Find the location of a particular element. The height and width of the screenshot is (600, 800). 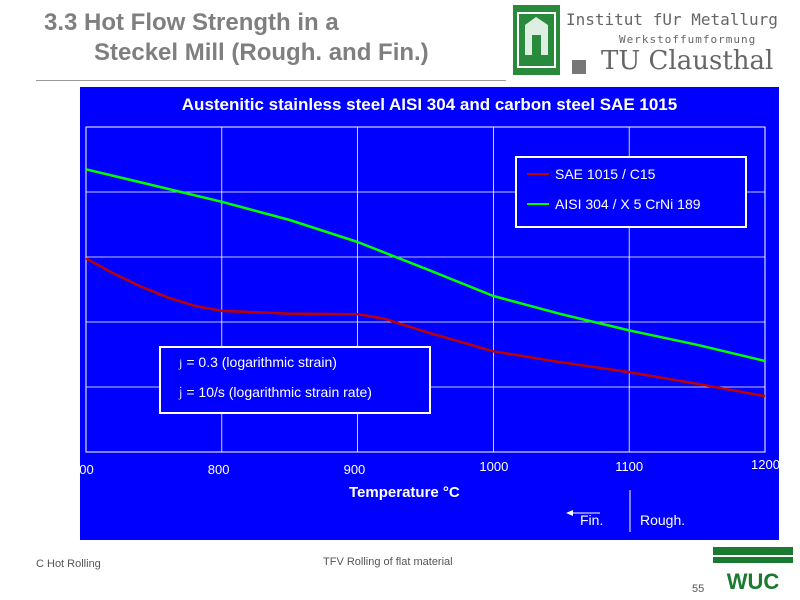

strain-rate-text: = 10/s (logarithmic strain rate) is located at coordinates (279, 392).